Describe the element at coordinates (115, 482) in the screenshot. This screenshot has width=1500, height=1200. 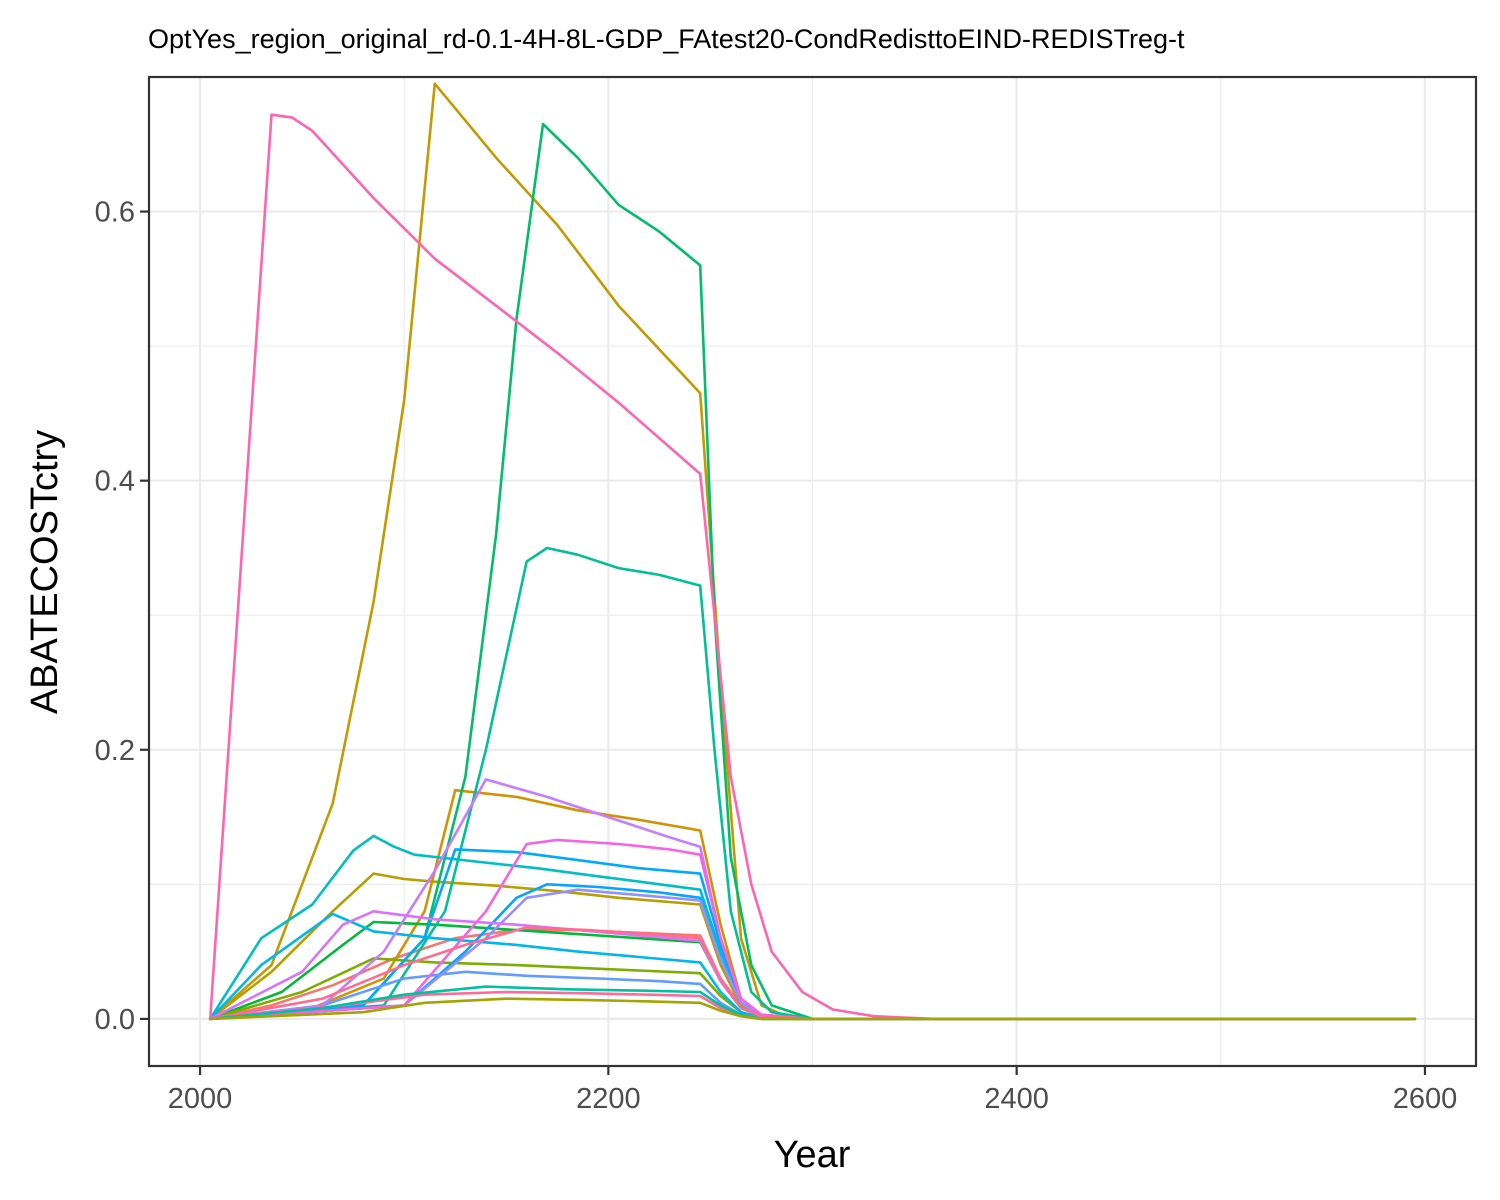
I see `y-tick-label: 0.4` at that location.